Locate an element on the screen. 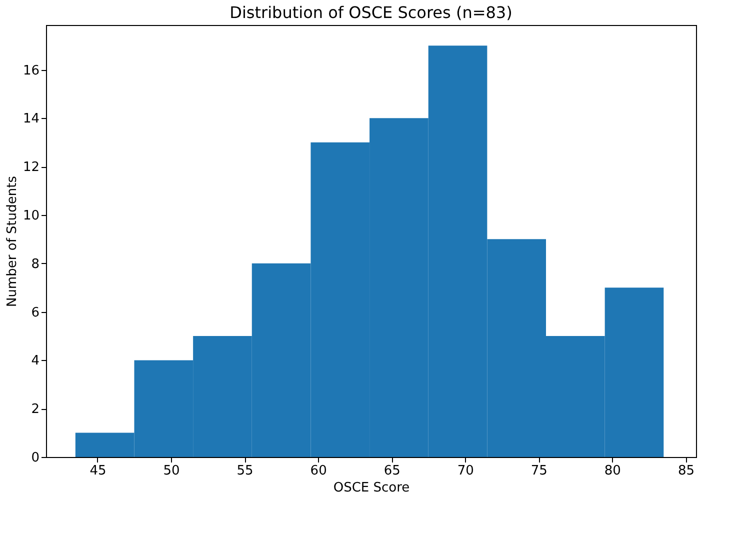  x-tick-label: 65 is located at coordinates (392, 471).